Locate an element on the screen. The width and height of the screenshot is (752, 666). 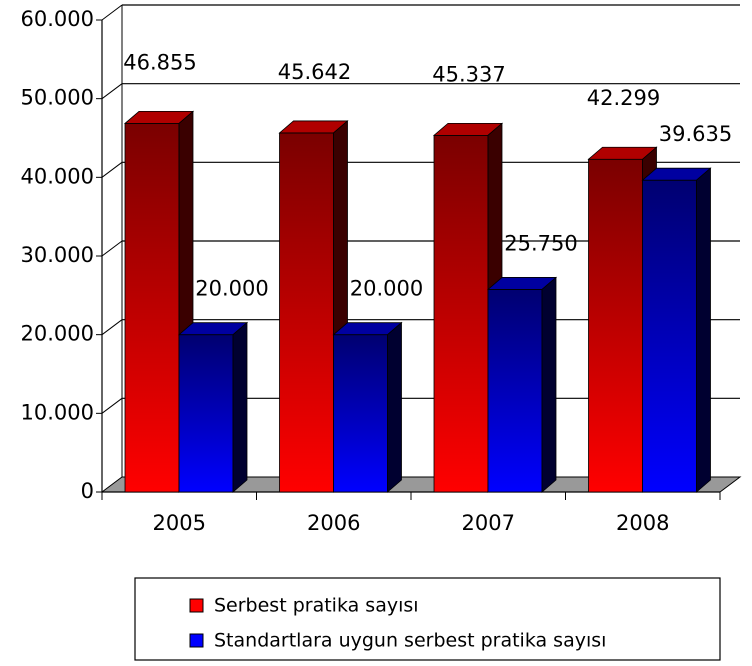
value-label: 45.642 is located at coordinates (314, 72).